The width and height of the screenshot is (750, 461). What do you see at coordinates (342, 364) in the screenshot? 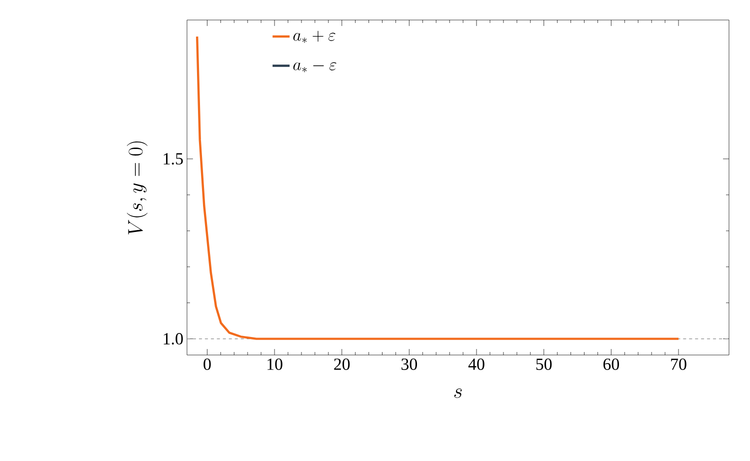
I see `x-tick-label: 20` at bounding box center [342, 364].